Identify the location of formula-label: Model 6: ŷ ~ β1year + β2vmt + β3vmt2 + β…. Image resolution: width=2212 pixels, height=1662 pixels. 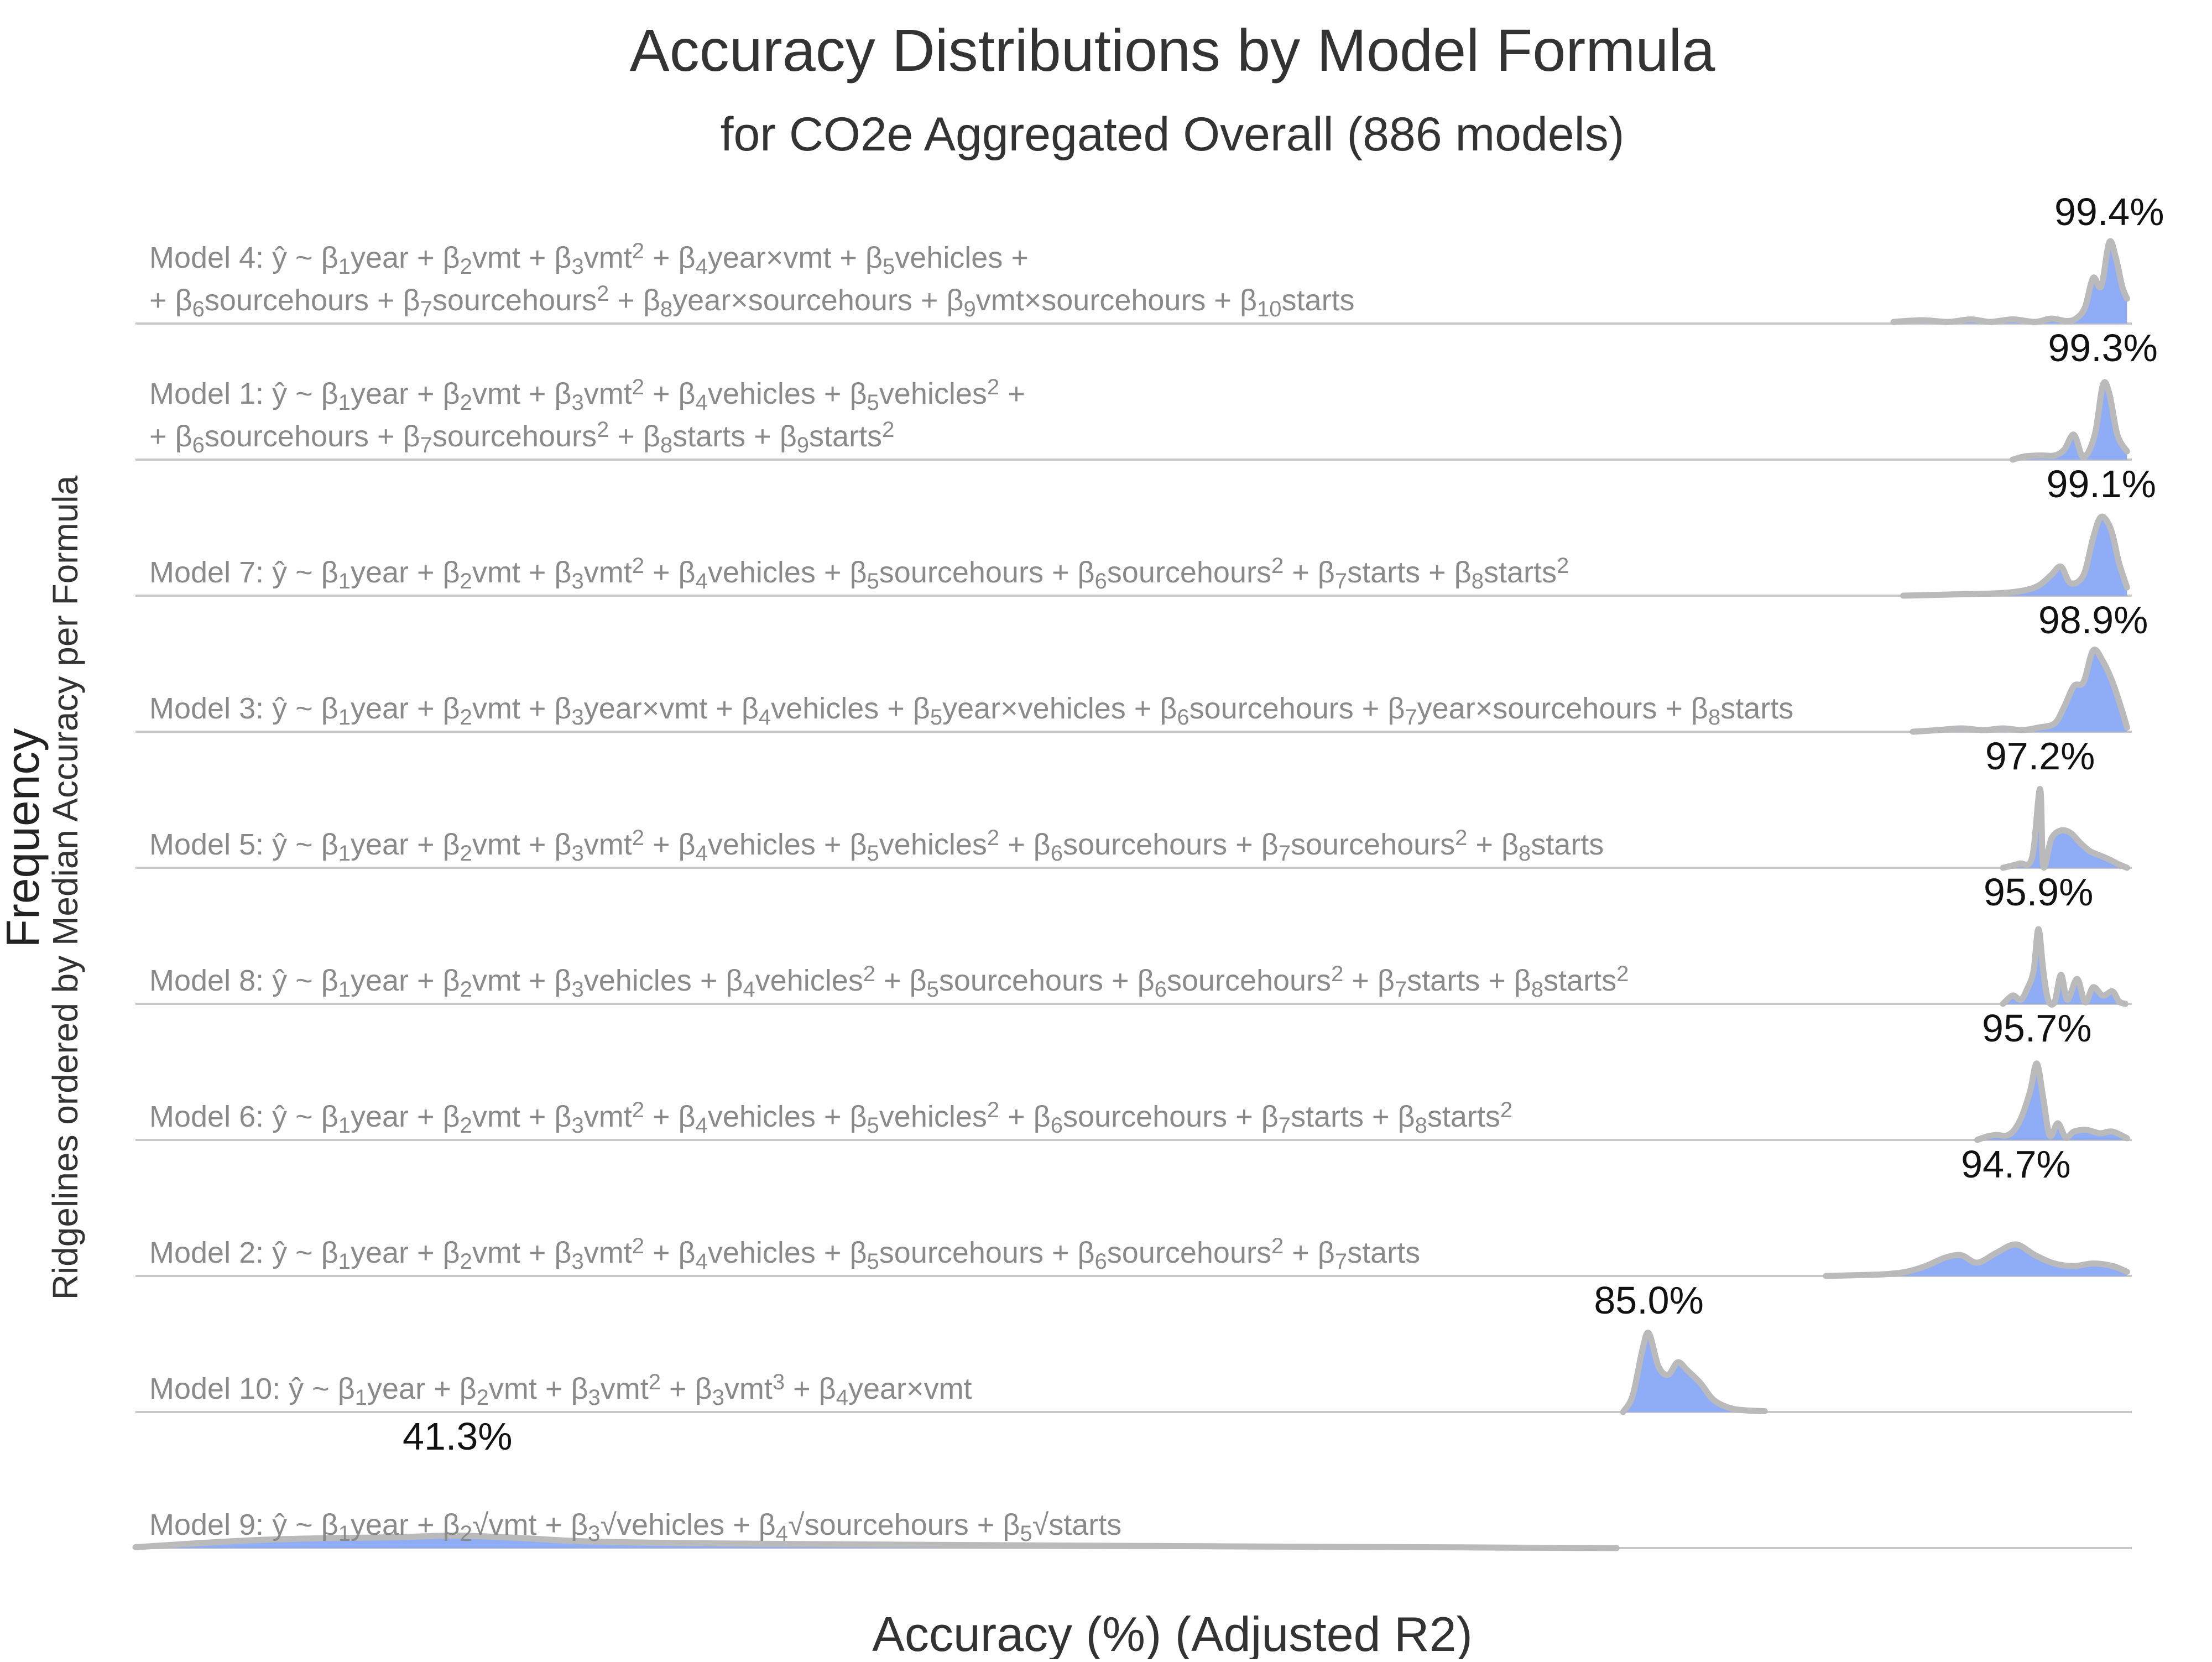
(831, 1118).